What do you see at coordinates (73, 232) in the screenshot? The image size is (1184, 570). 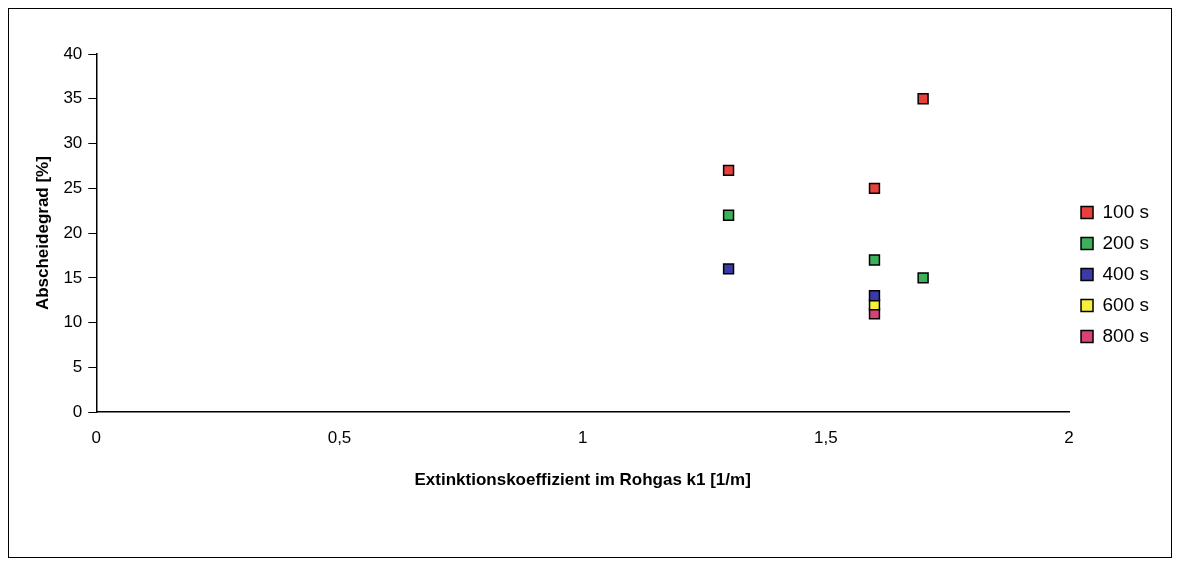 I see `y-tick-label: 20` at bounding box center [73, 232].